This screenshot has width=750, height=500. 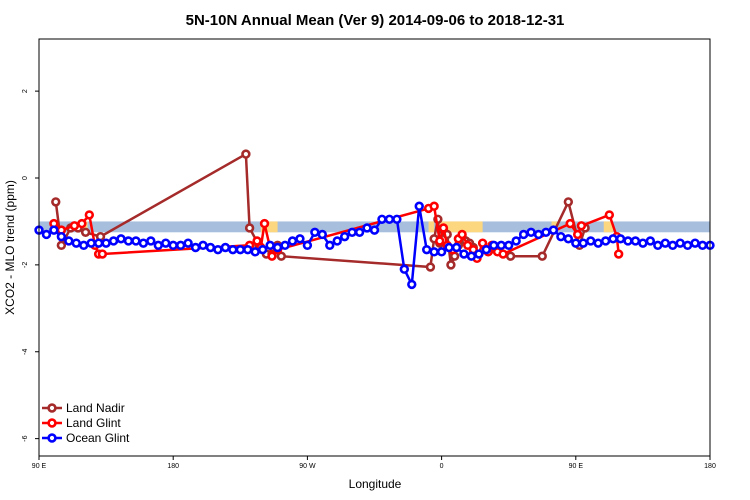 What do you see at coordinates (25, 438) in the screenshot?
I see `y-tick-label: -6` at bounding box center [25, 438].